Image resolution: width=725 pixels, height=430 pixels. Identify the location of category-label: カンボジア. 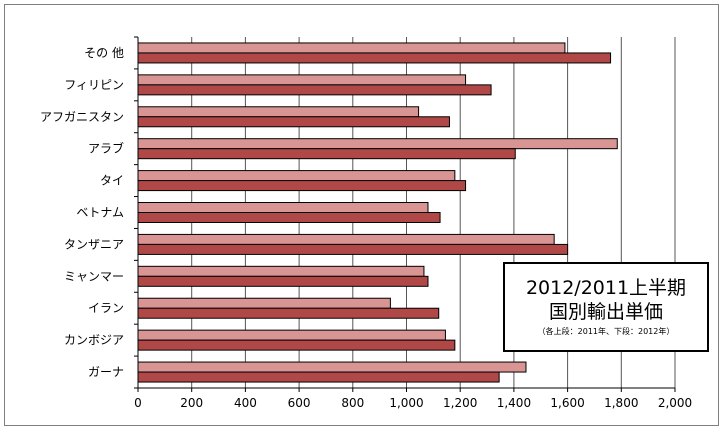
(94, 340).